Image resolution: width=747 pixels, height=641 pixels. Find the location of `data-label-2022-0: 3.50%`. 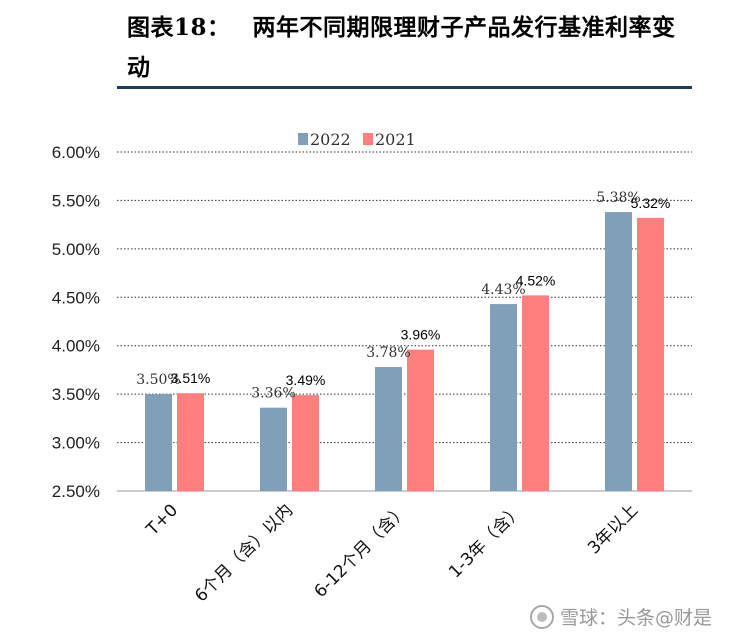

data-label-2022-0: 3.50% is located at coordinates (158, 380).